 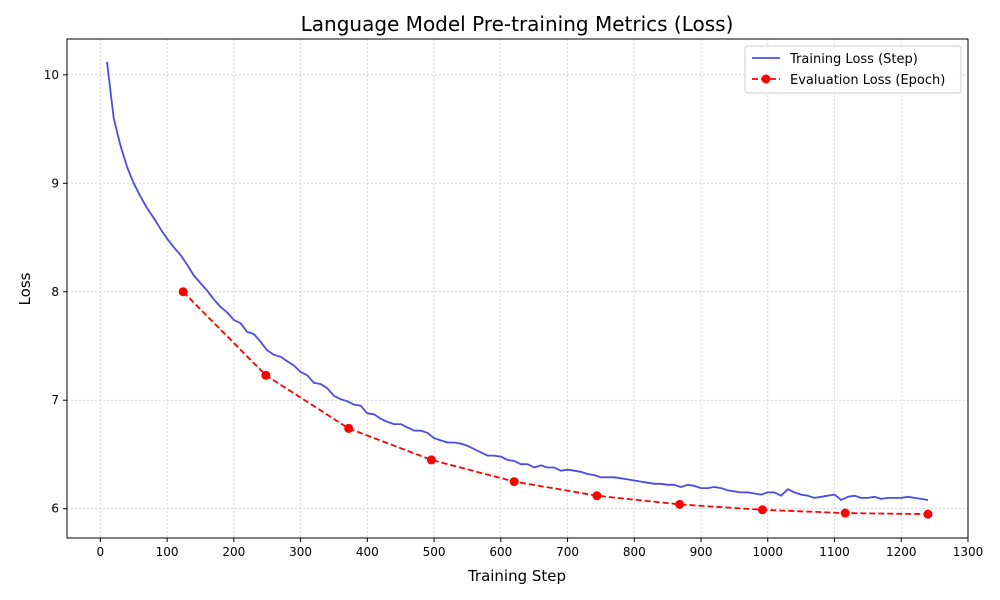 I want to click on x-tick-label: 1200, so click(x=901, y=552).